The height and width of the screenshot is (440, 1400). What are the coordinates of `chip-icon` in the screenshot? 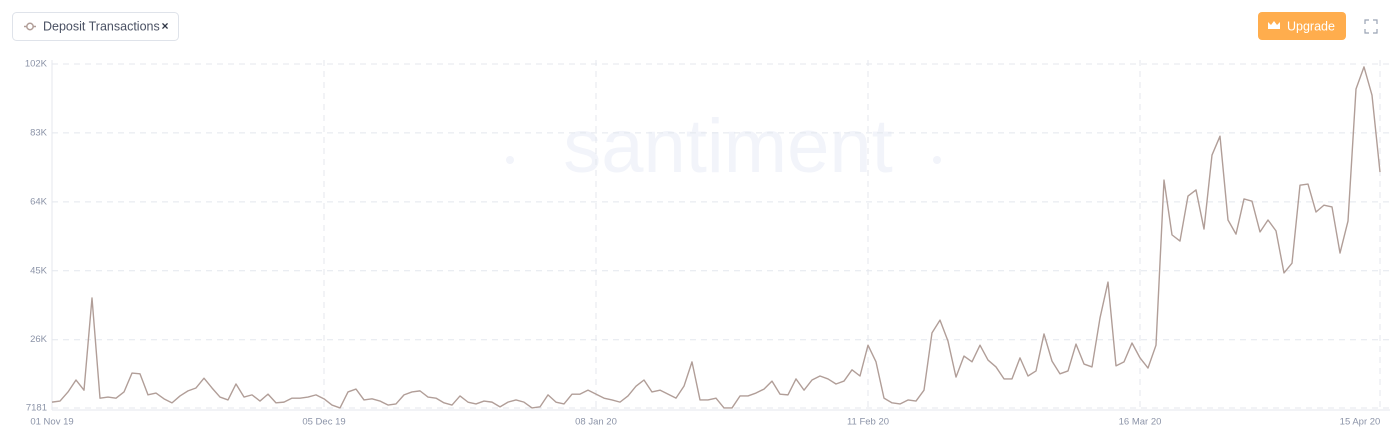 It's located at (30, 26).